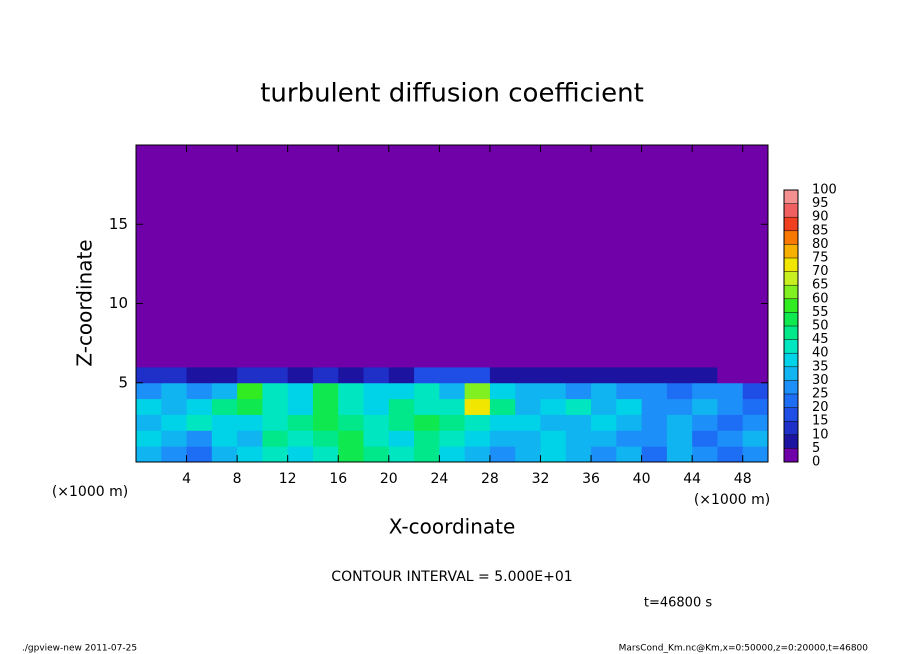 The image size is (904, 654). Describe the element at coordinates (439, 479) in the screenshot. I see `x-tick-label: 24` at that location.